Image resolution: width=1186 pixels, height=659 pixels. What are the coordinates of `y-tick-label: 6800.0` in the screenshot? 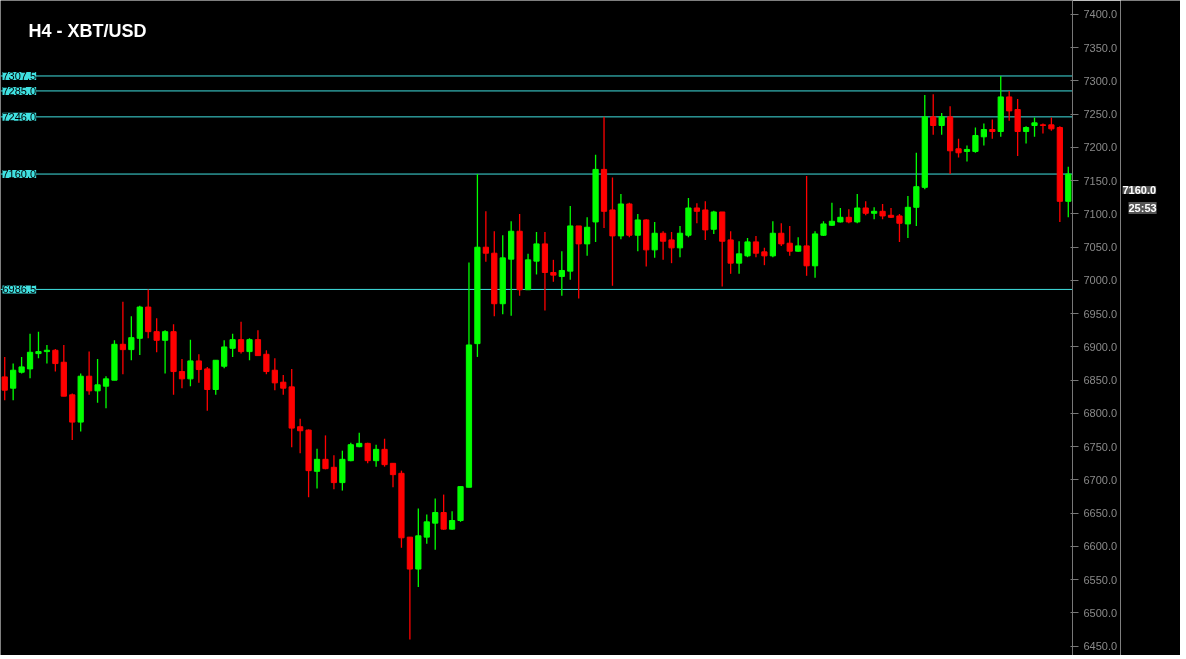 It's located at (1100, 413).